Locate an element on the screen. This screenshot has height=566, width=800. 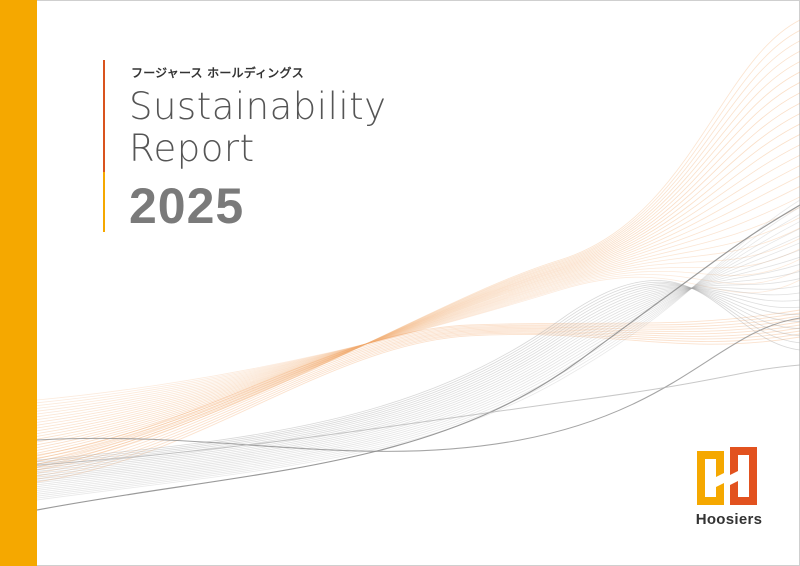
accent-line-bottom is located at coordinates (104, 202).